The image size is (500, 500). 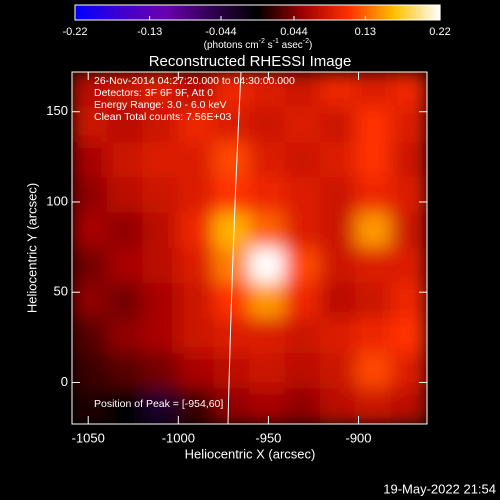 I want to click on superscript: -2, so click(x=306, y=41).